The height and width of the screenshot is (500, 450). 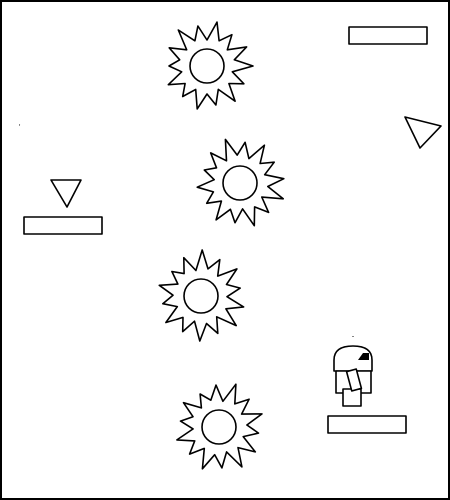 What do you see at coordinates (367, 424) in the screenshot?
I see `label-box-bottom-right` at bounding box center [367, 424].